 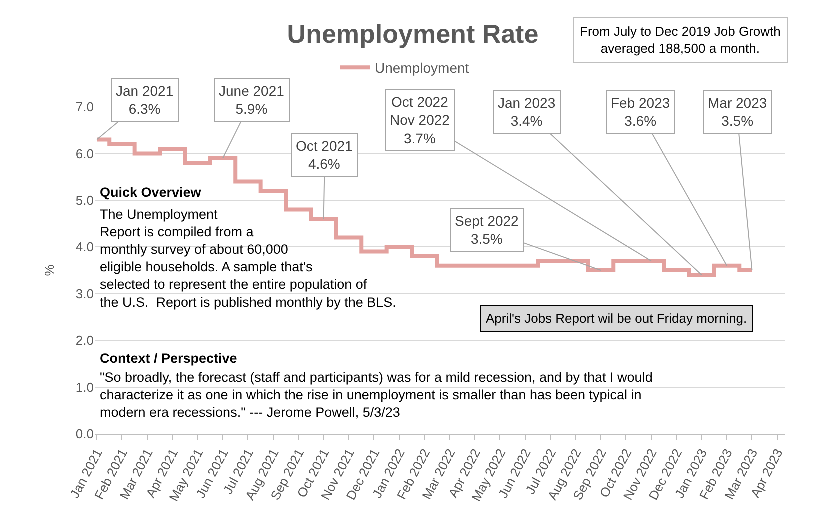 I want to click on annotation: Jan 2021 6.3%, so click(x=145, y=100).